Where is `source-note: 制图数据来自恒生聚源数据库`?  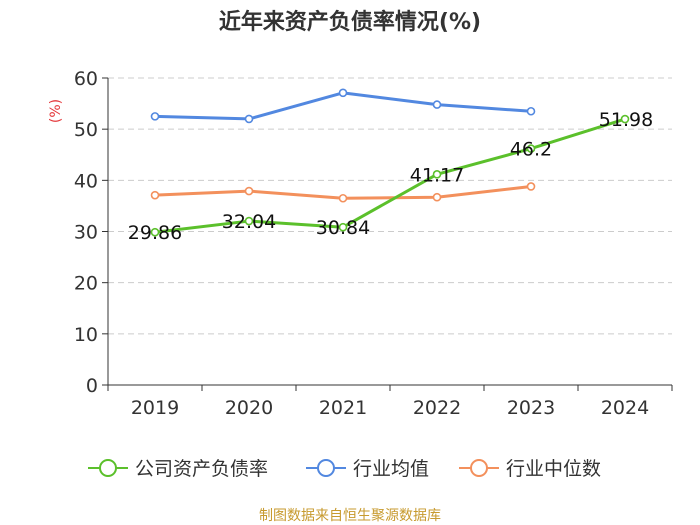
source-note: 制图数据来自恒生聚源数据库 is located at coordinates (350, 516).